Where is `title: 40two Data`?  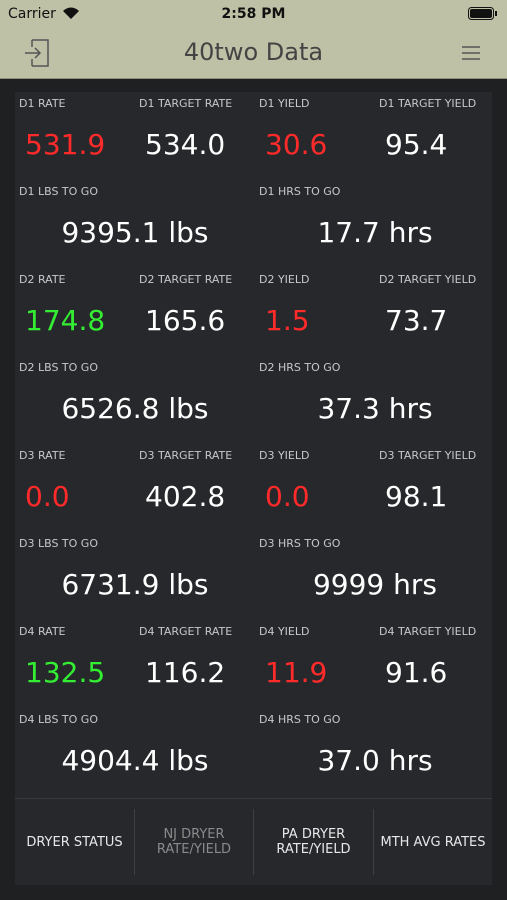
title: 40two Data is located at coordinates (253, 52).